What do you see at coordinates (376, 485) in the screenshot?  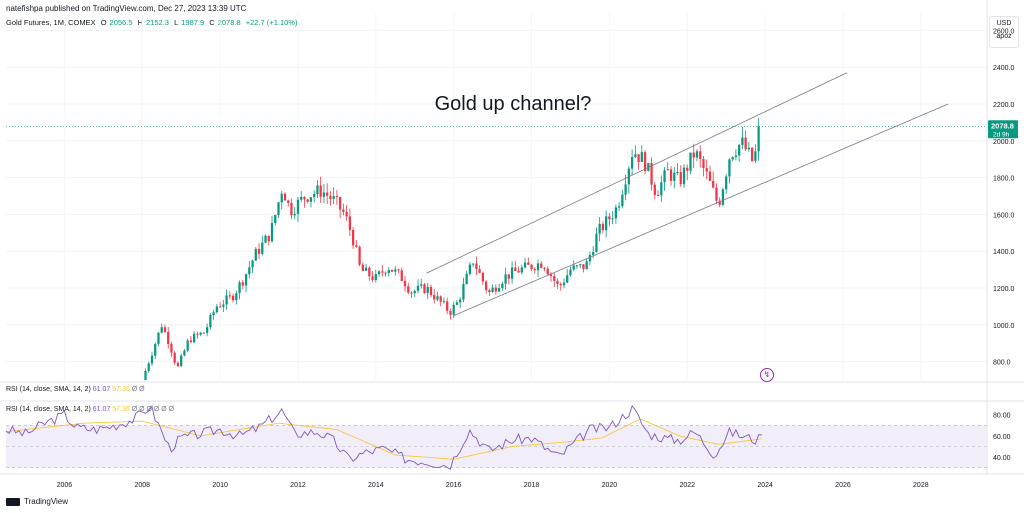 I see `time-tick-label: 2014` at bounding box center [376, 485].